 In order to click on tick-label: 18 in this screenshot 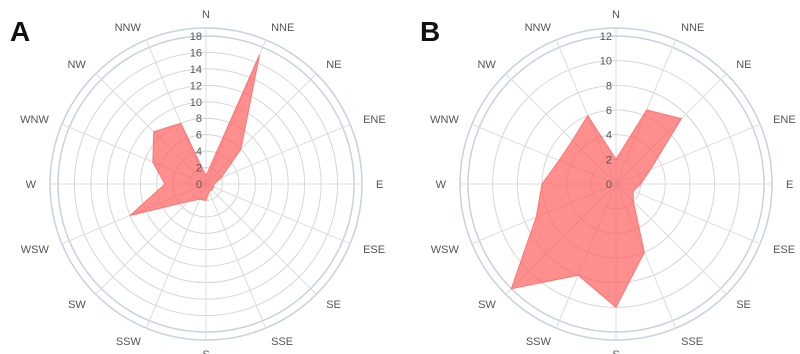, I will do `click(196, 37)`.